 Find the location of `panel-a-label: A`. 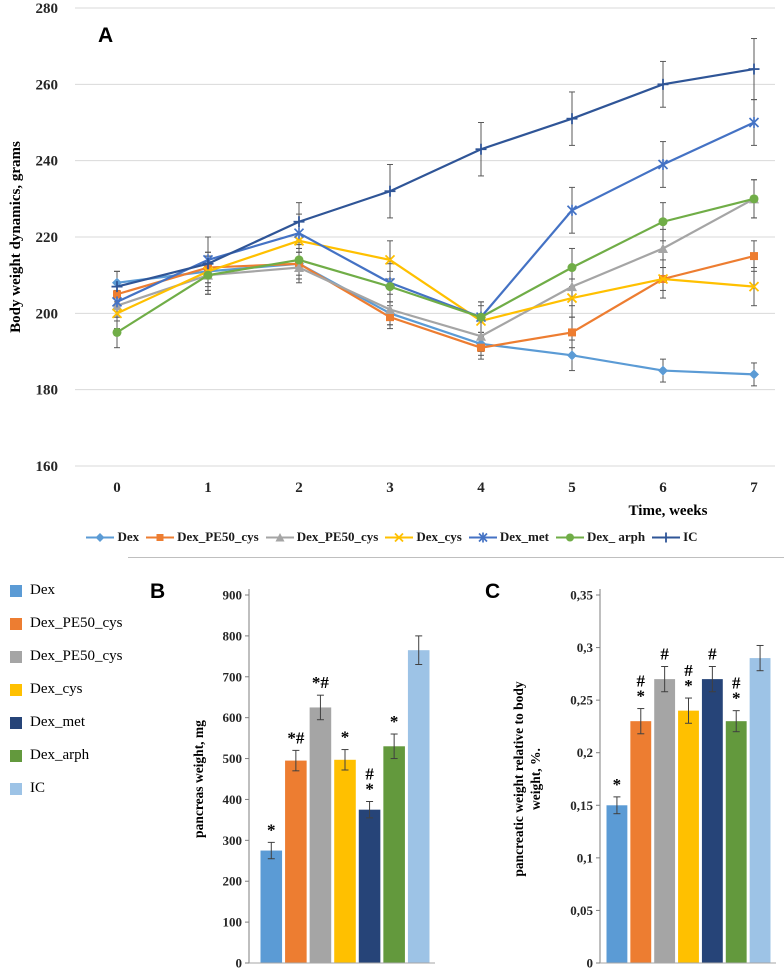

panel-a-label: A is located at coordinates (106, 35).